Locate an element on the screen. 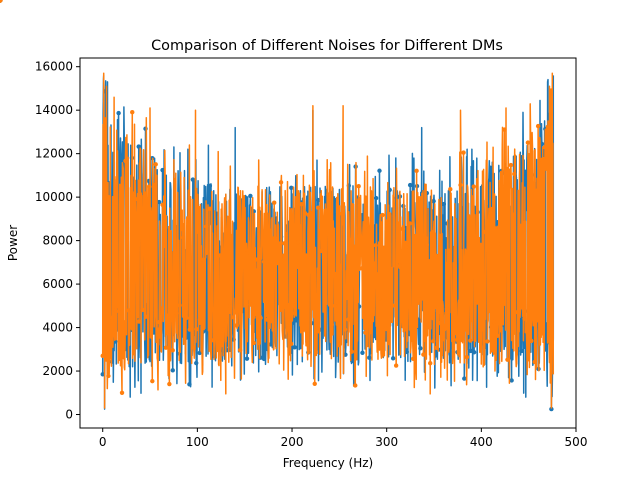 Image resolution: width=640 pixels, height=480 pixels. y-tick-label: 14000 is located at coordinates (54, 110).